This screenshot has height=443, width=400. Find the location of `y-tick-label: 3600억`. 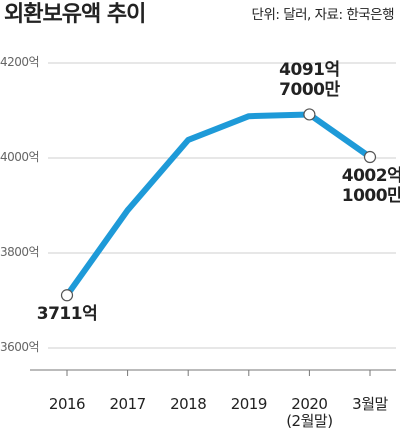

y-tick-label: 3600억 is located at coordinates (20, 347).